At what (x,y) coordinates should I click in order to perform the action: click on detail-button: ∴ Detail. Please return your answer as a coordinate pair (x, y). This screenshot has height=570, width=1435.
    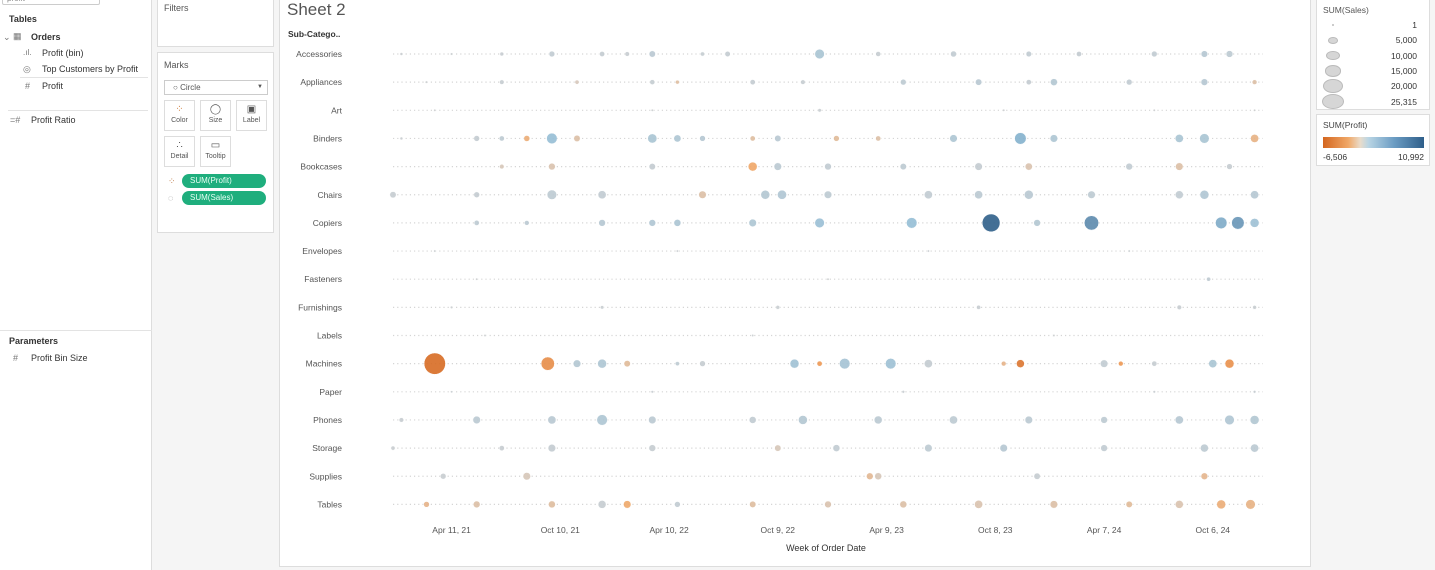
    Looking at the image, I should click on (179, 151).